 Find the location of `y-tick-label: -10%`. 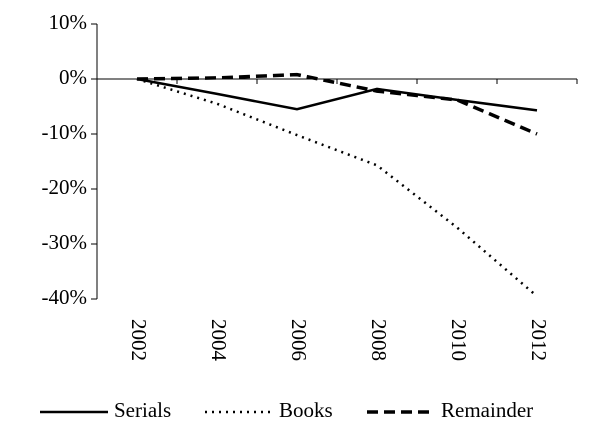

y-tick-label: -10% is located at coordinates (65, 132).